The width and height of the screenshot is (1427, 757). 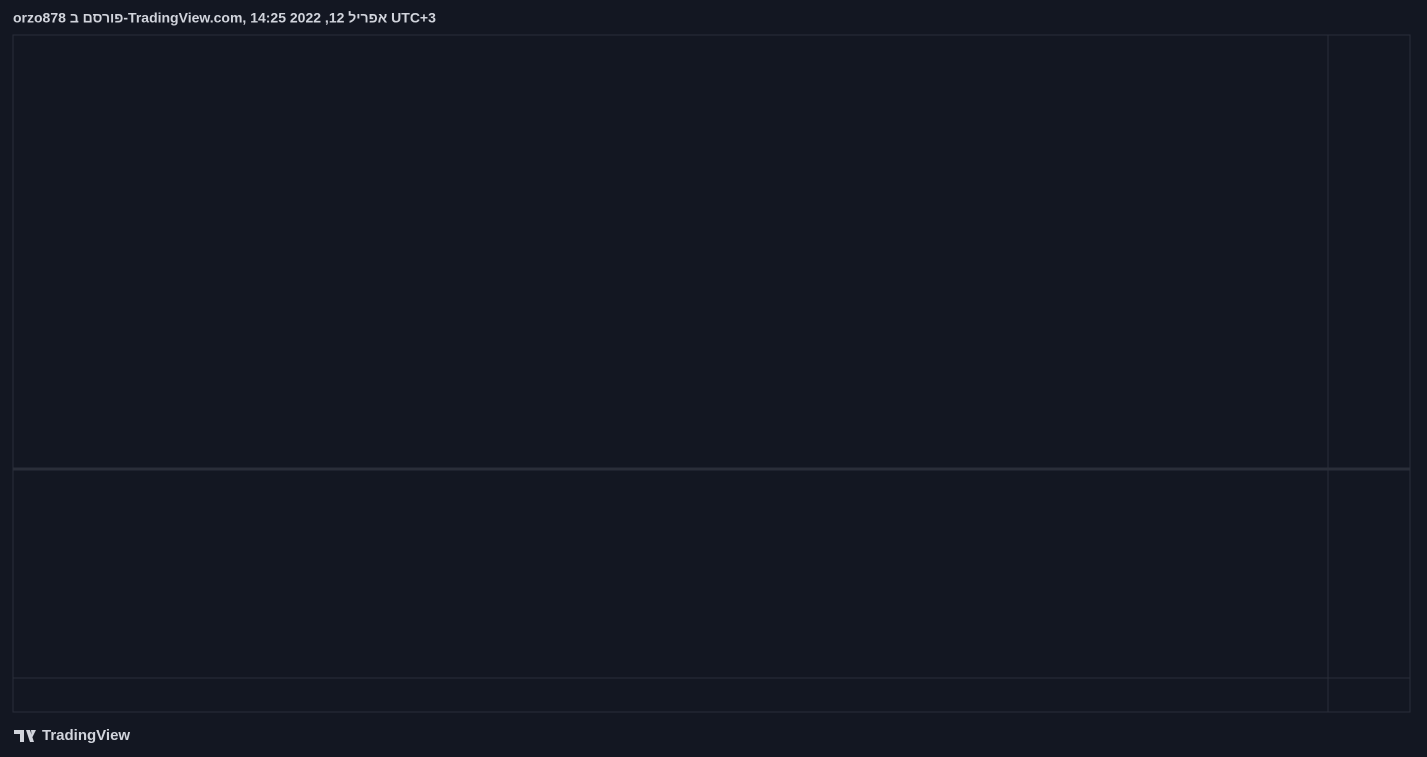 I want to click on logo-text: TradingView, so click(x=86, y=735).